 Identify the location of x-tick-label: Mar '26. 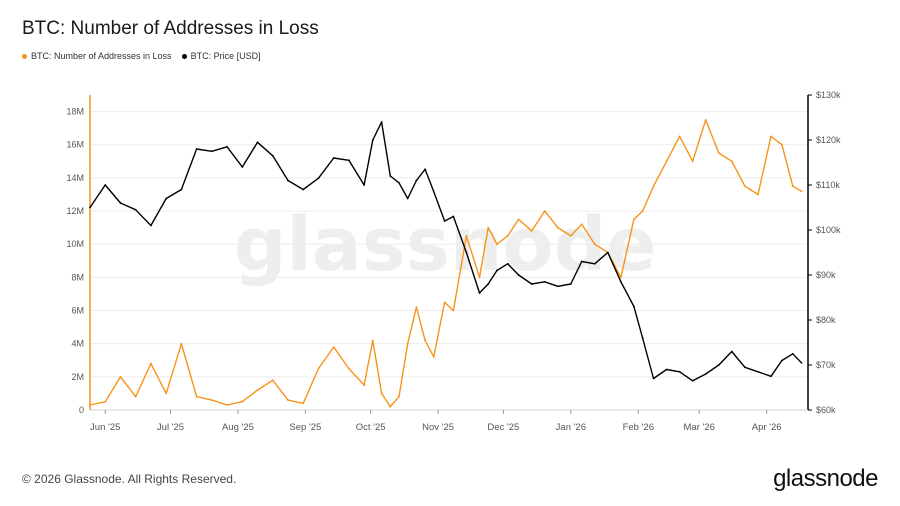
(699, 427).